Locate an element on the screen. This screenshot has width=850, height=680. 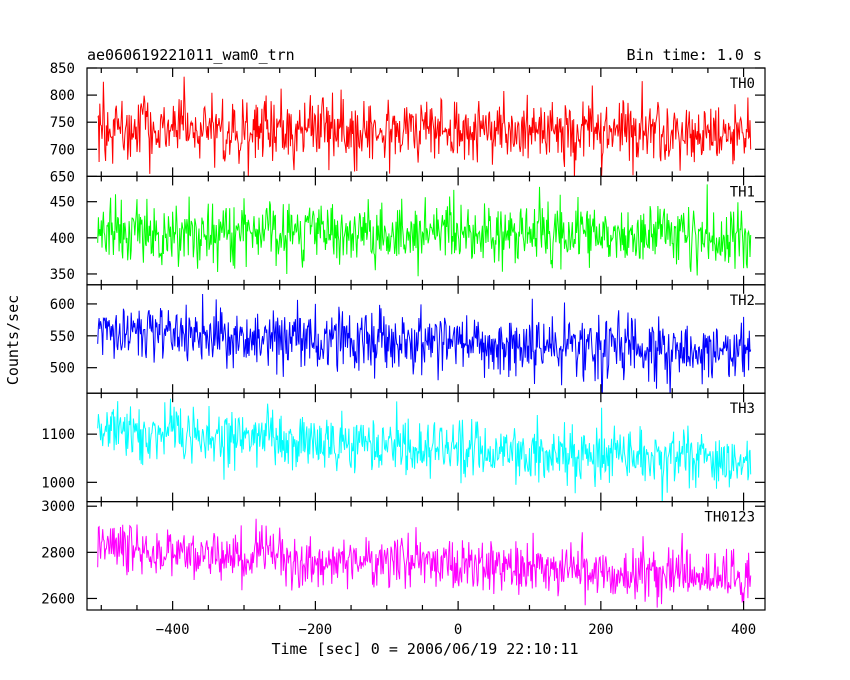
panel-label-th0: TH0 is located at coordinates (742, 84).